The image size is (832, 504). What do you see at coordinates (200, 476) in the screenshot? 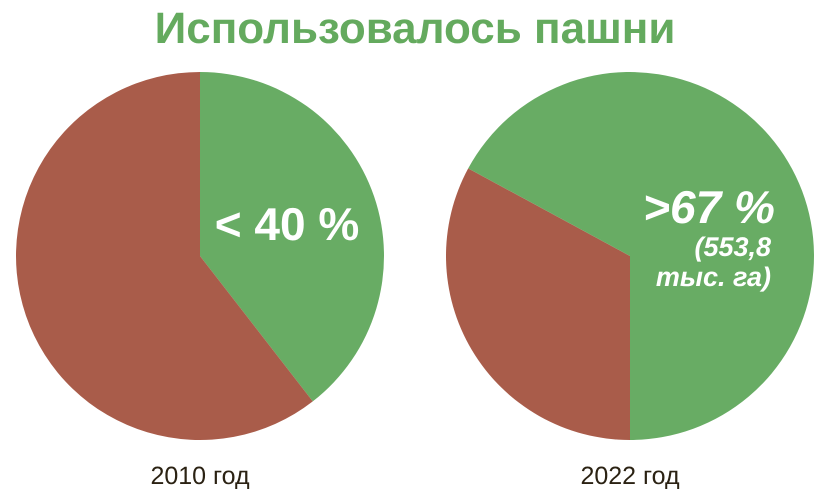
I see `text: 2010 год` at bounding box center [200, 476].